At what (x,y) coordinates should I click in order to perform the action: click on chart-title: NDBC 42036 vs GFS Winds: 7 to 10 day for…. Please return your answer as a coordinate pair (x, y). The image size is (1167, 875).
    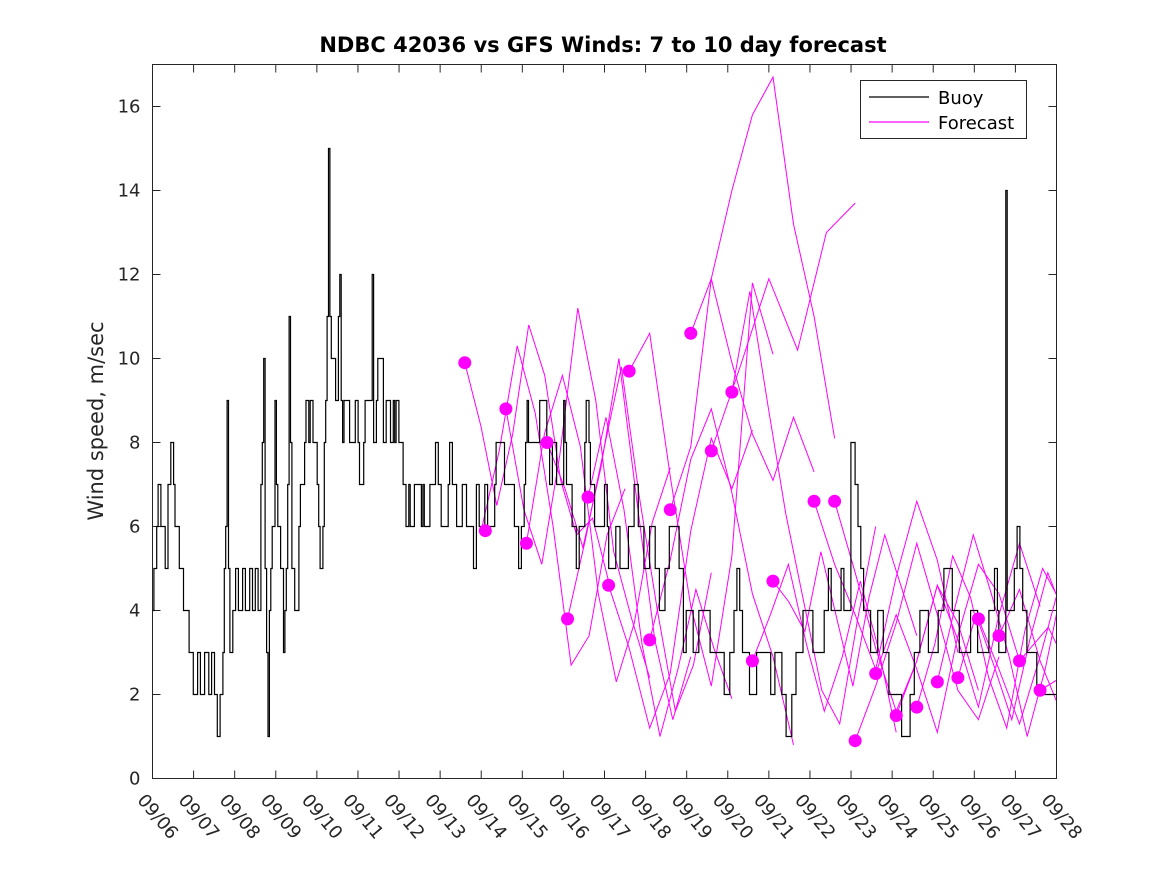
    Looking at the image, I should click on (602, 45).